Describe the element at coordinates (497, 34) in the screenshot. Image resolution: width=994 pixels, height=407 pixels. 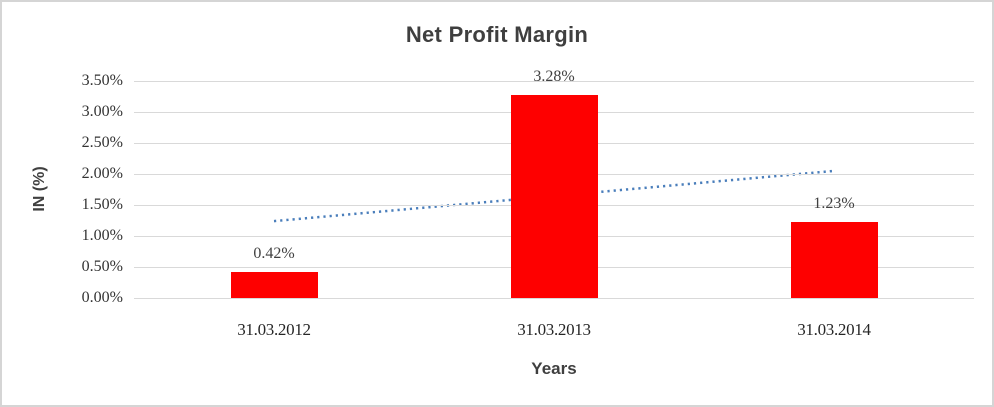
I see `chart-title: Net Profit Margin` at that location.